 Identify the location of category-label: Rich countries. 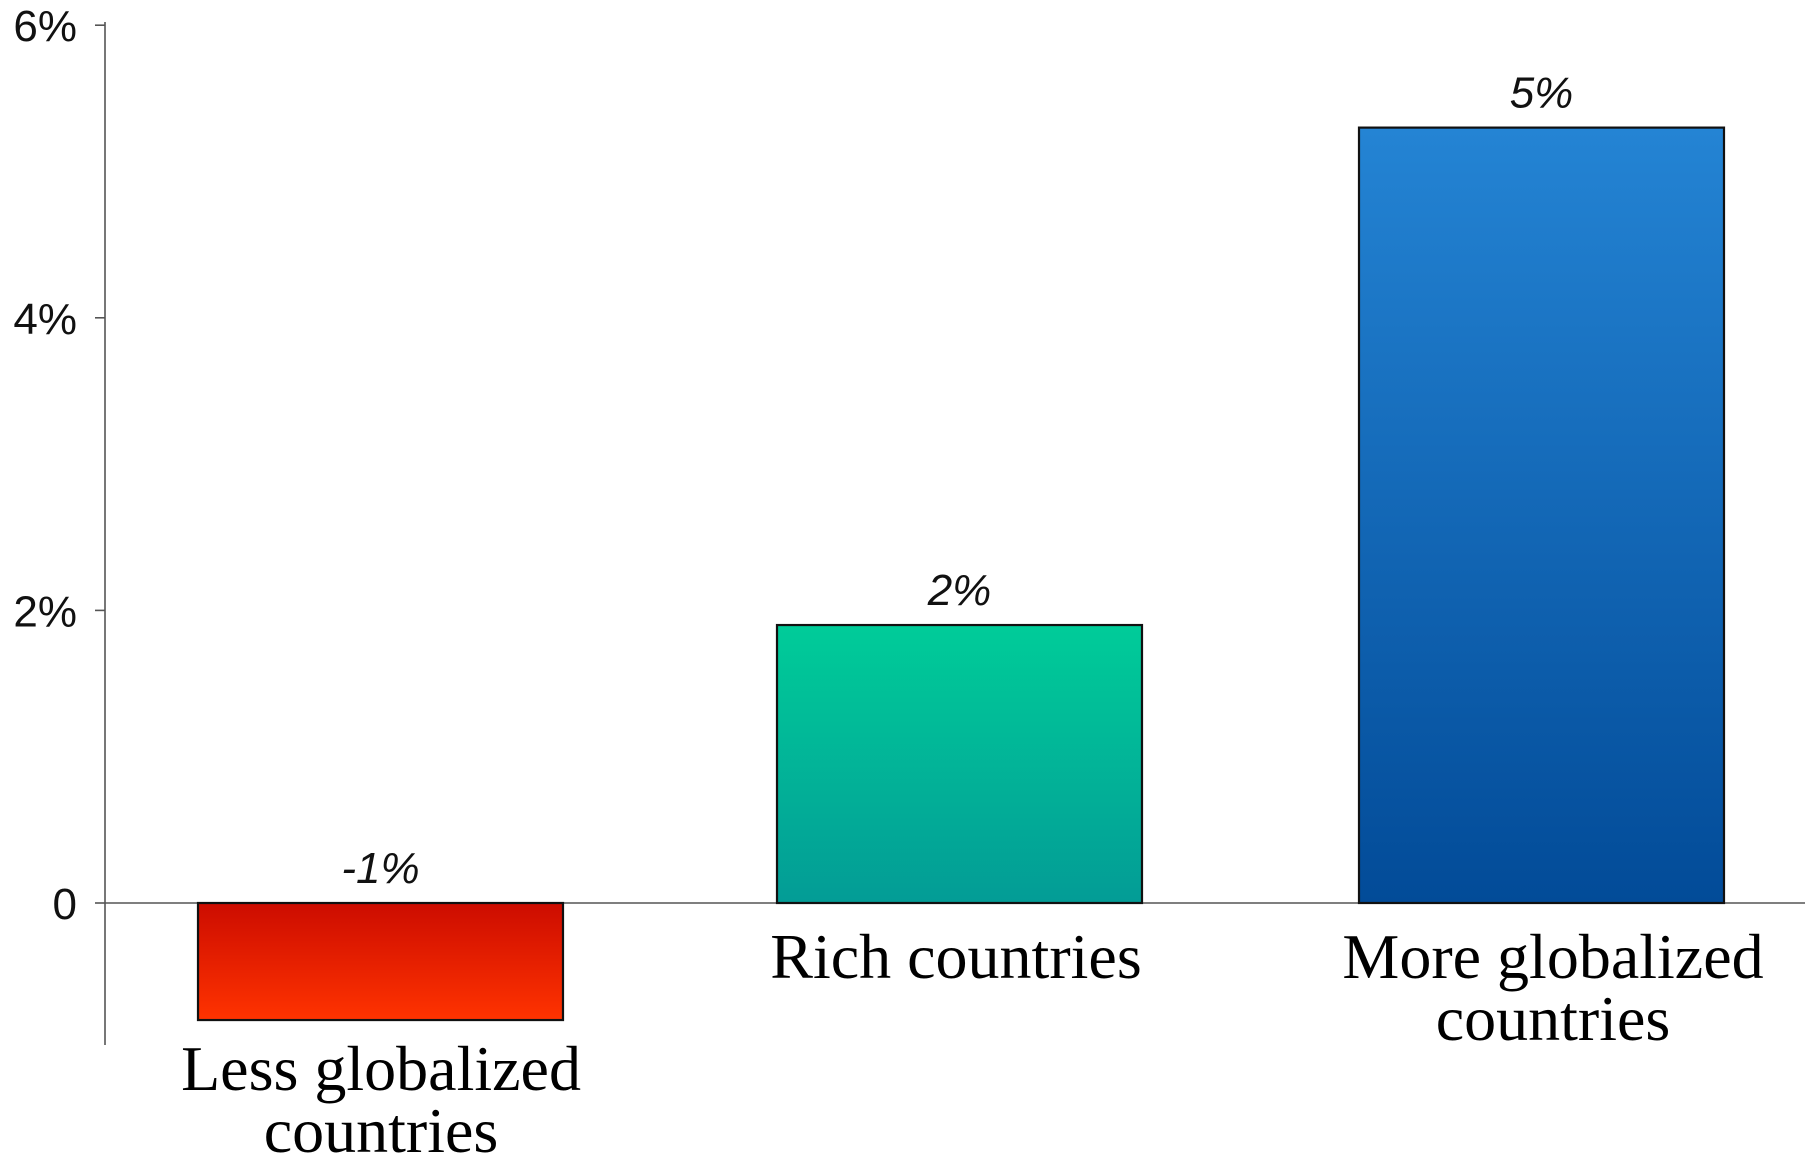
(955, 956).